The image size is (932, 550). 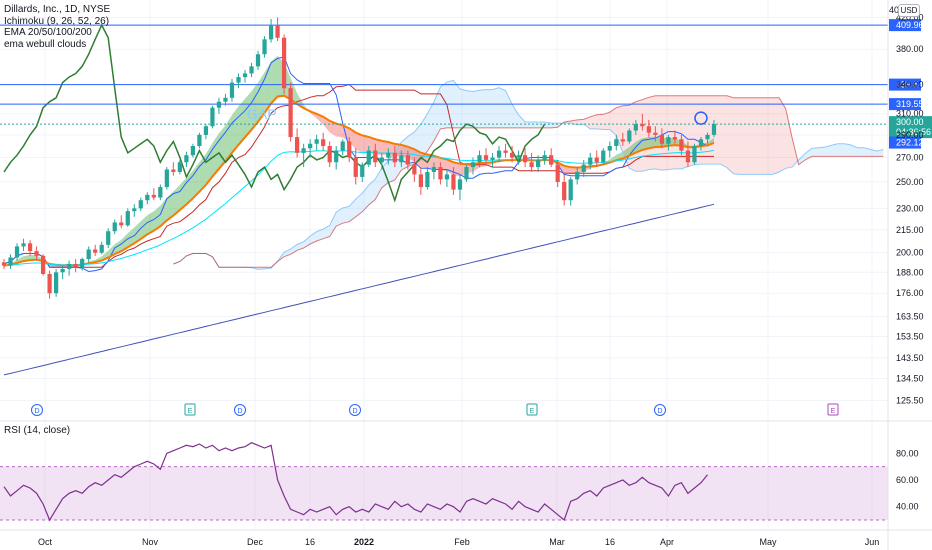 I want to click on price-tick: 143.50, so click(x=910, y=358).